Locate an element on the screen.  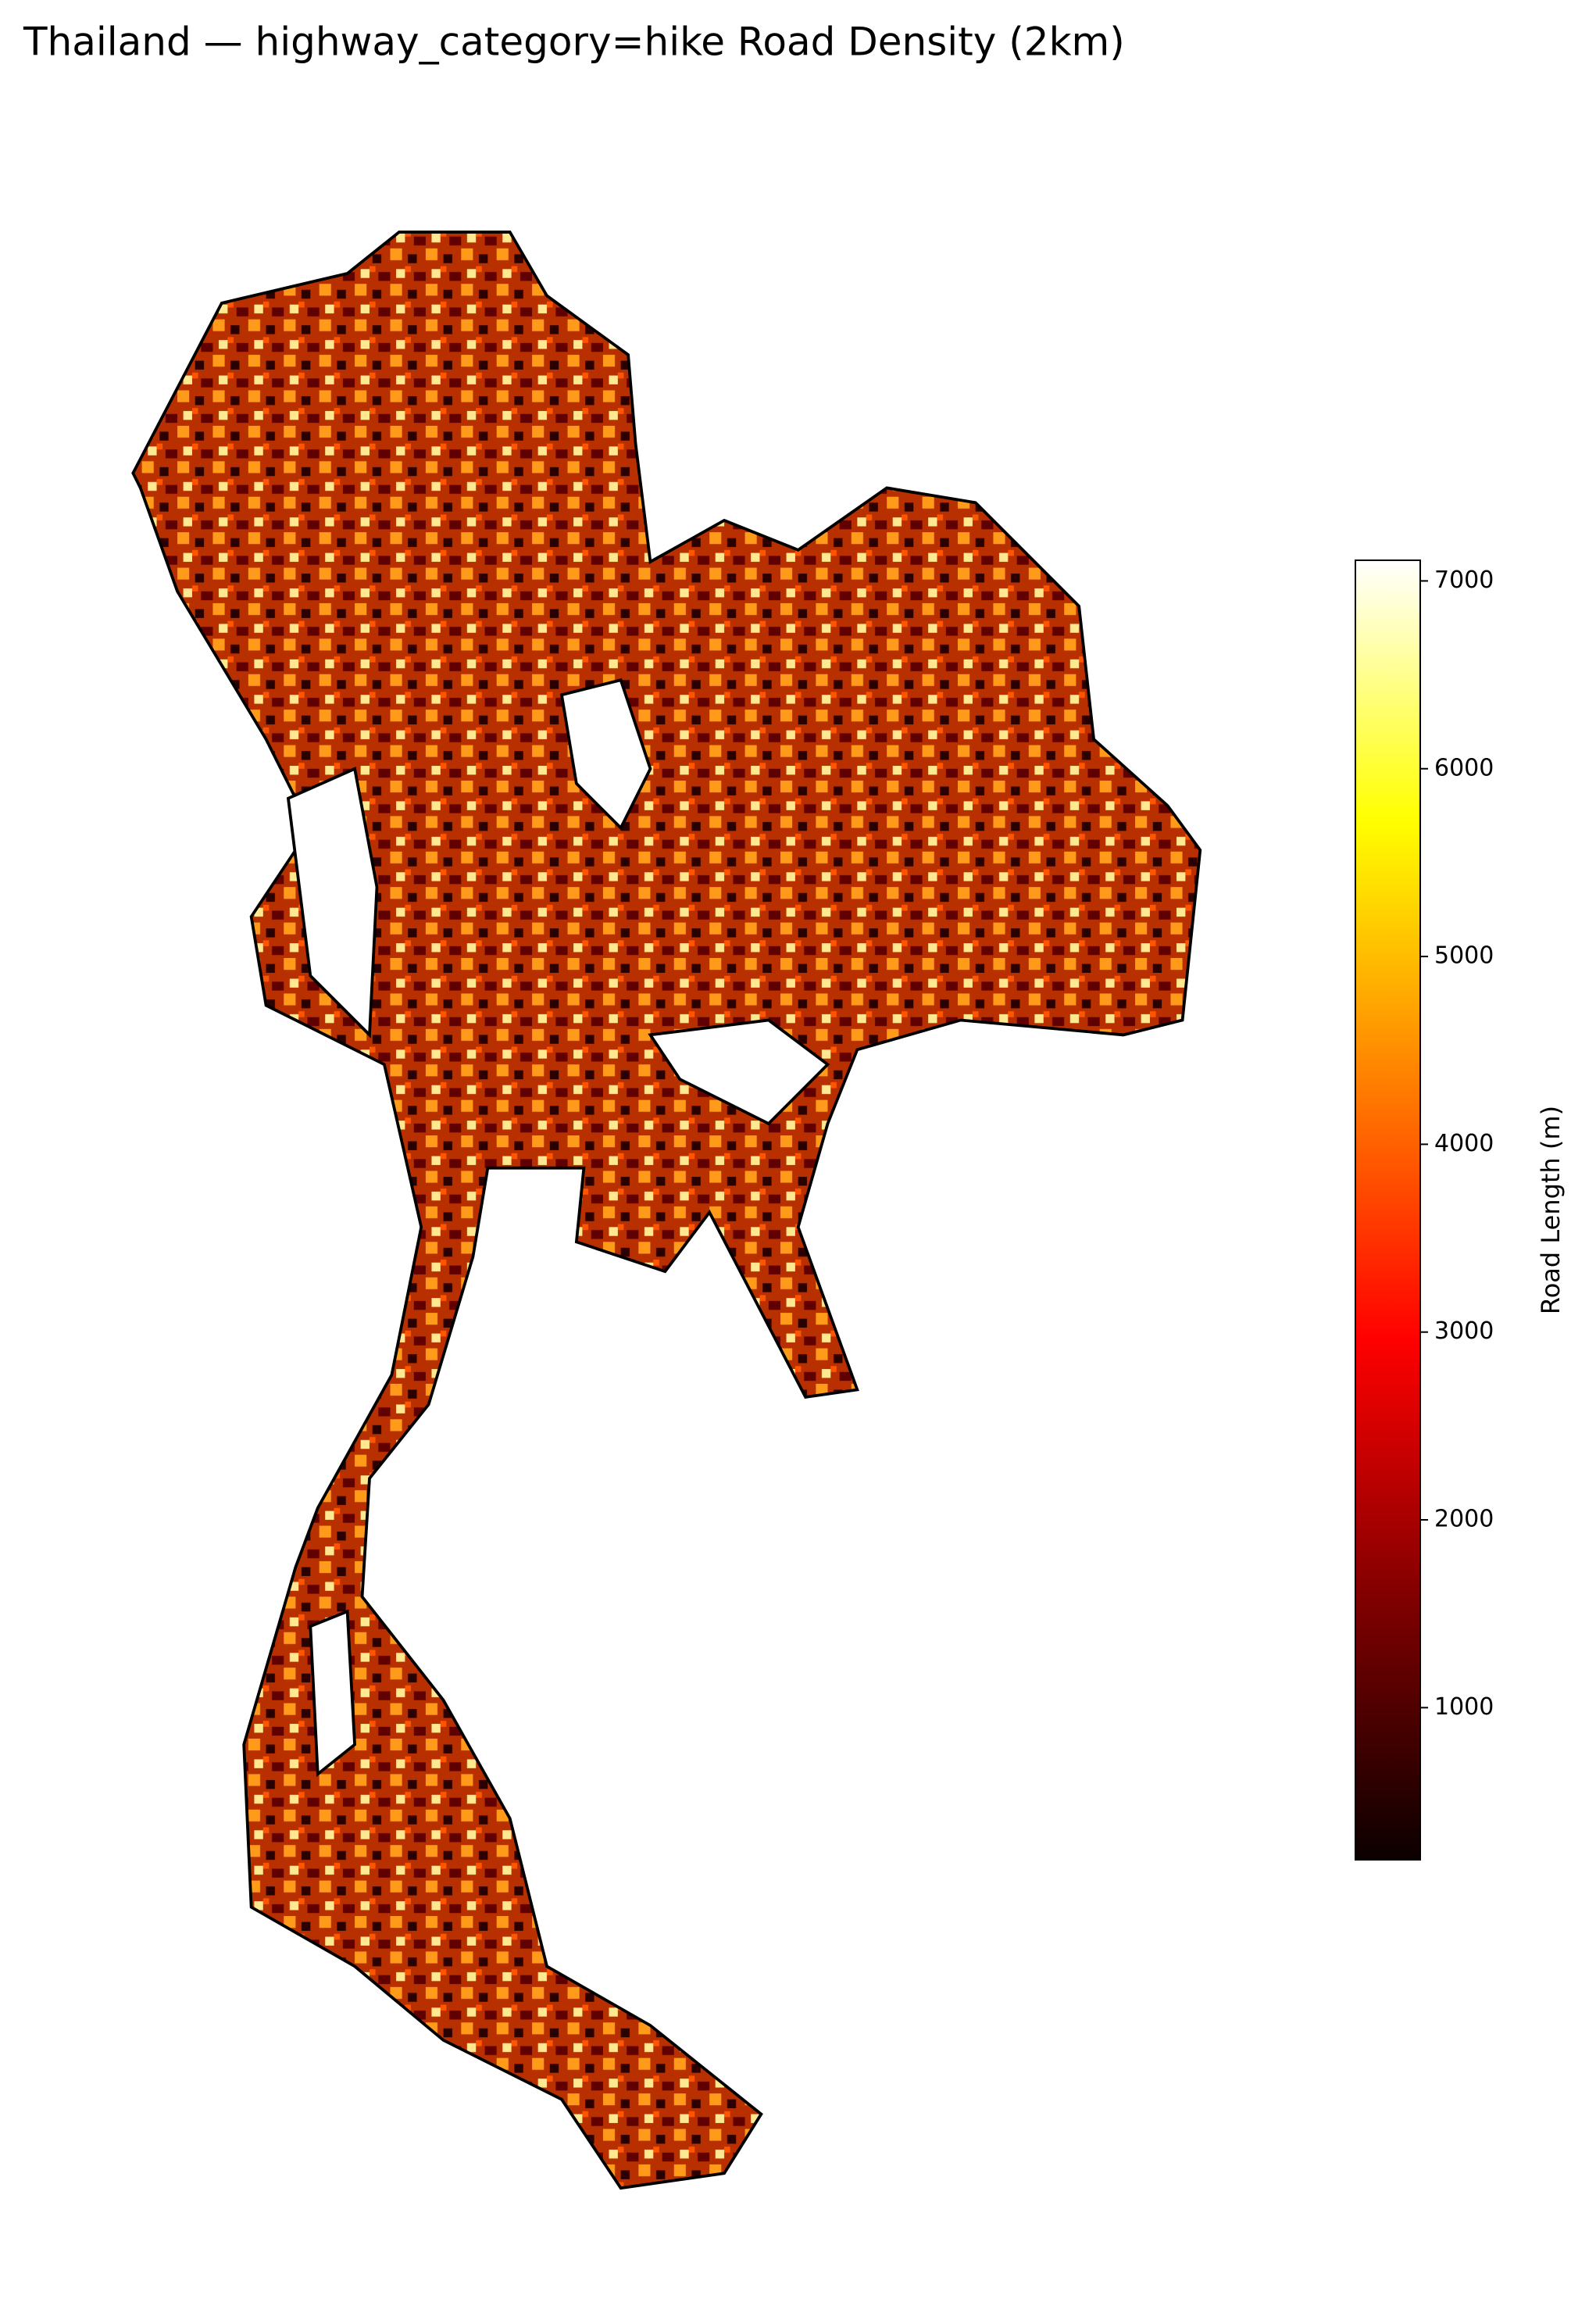
tick-label: 5000 is located at coordinates (1464, 956).